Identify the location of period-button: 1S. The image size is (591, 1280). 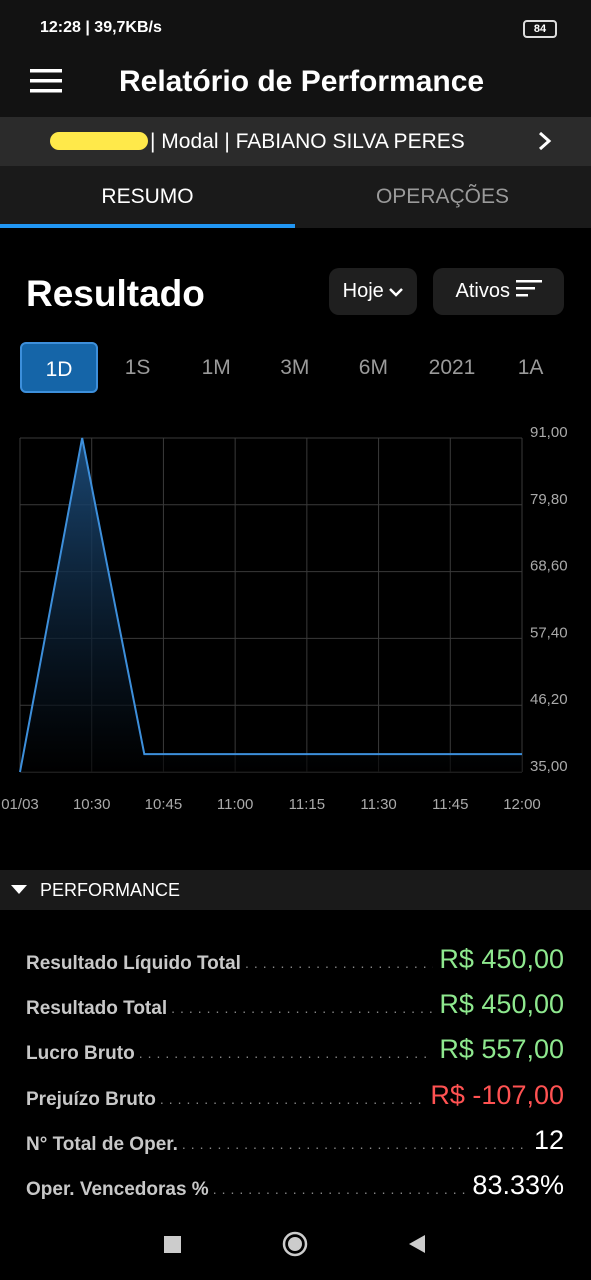
(137, 367).